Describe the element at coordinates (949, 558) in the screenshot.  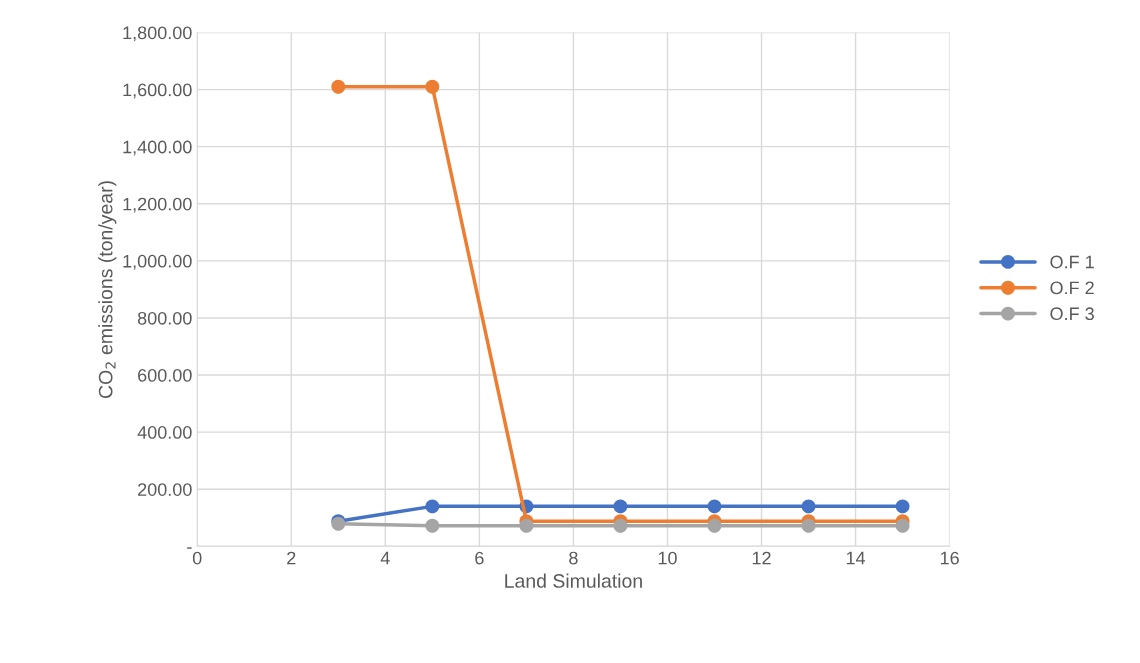
I see `x-tick-label: 16` at that location.